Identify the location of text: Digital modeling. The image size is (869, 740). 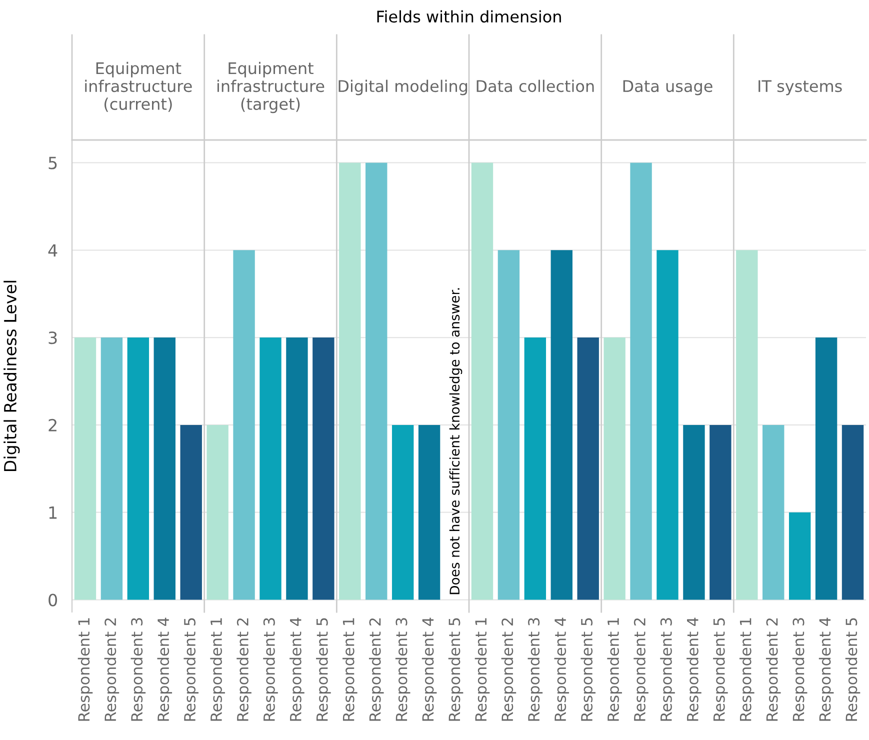
(403, 88).